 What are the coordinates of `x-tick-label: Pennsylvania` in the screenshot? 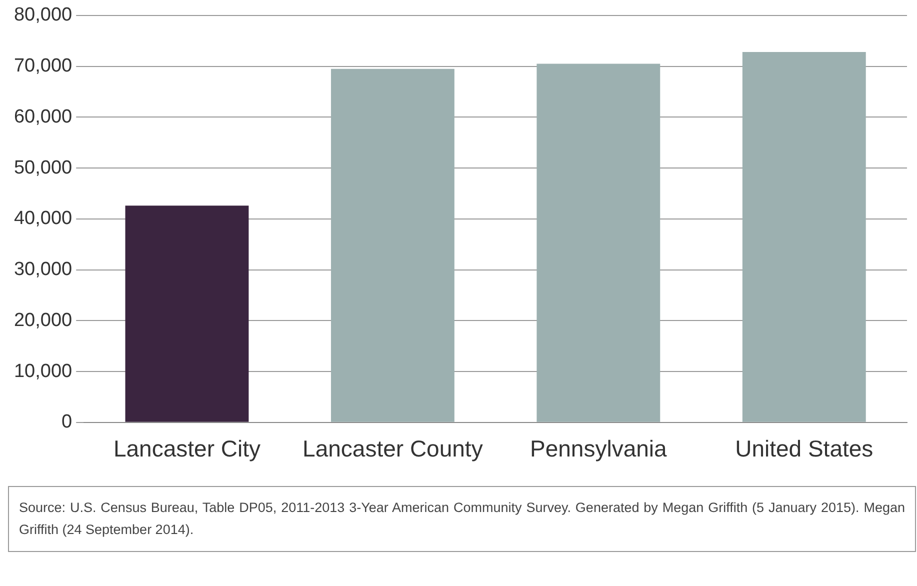 It's located at (599, 449).